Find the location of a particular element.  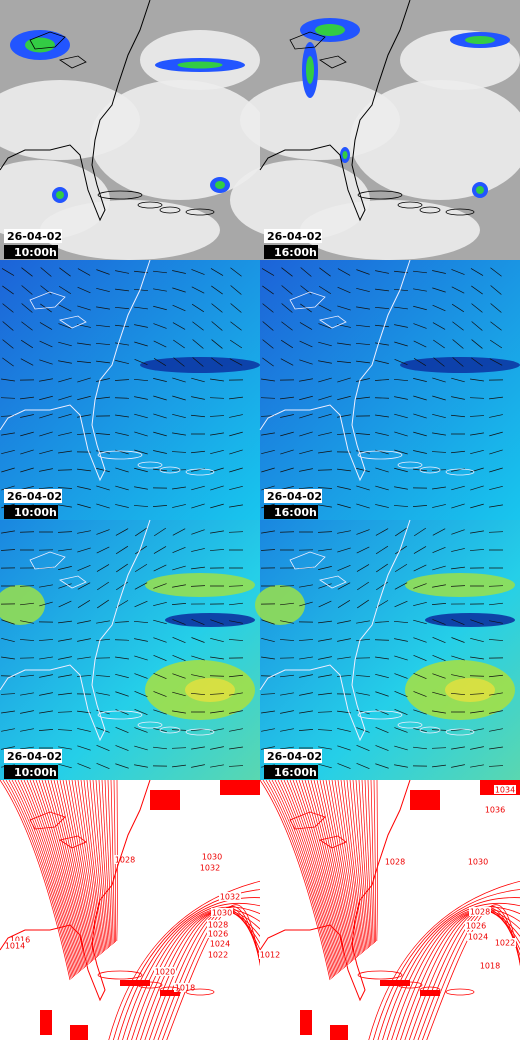

isobar-label: 1034 is located at coordinates (505, 790).